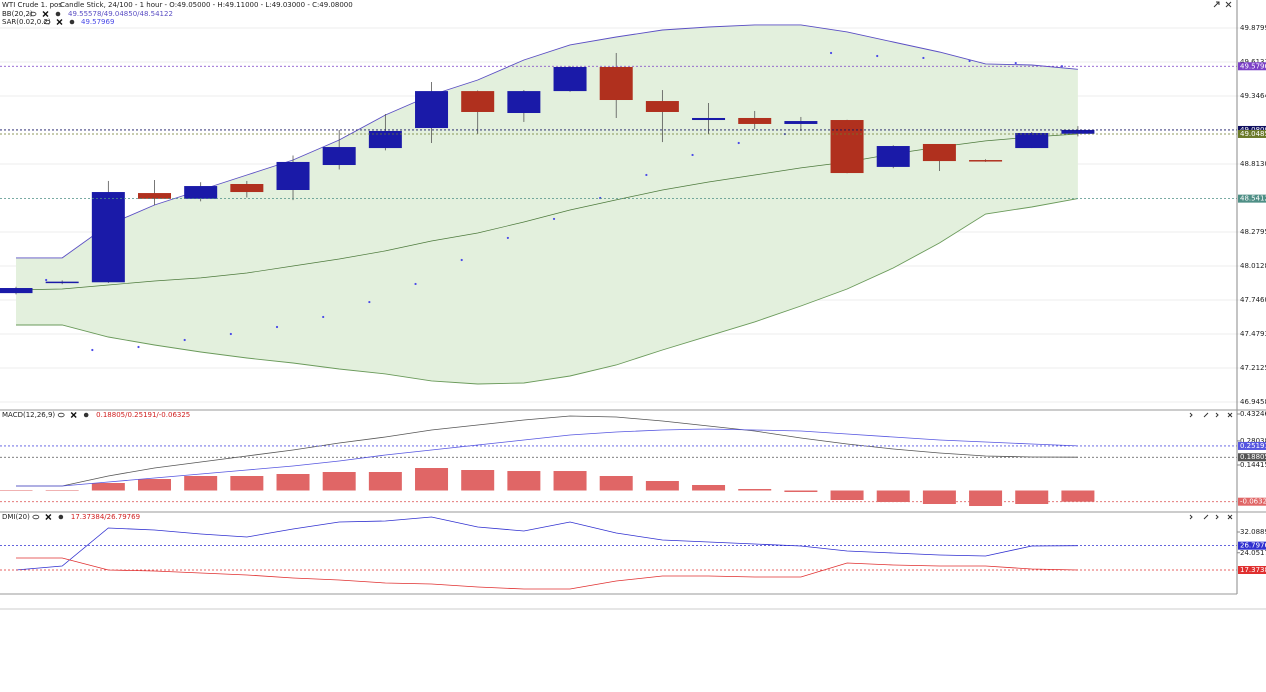 This screenshot has width=1266, height=692. Describe the element at coordinates (1253, 532) in the screenshot. I see `y-tick-label: 32.08896` at that location.